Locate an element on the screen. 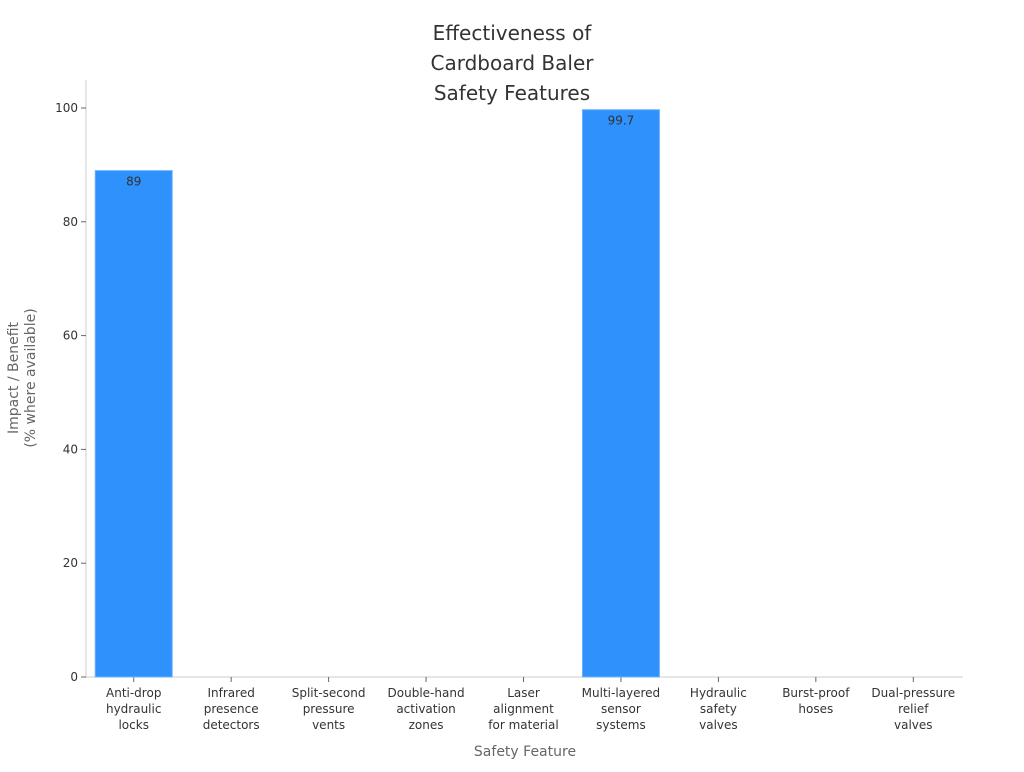  chart-title-line: Effectiveness of is located at coordinates (513, 33).